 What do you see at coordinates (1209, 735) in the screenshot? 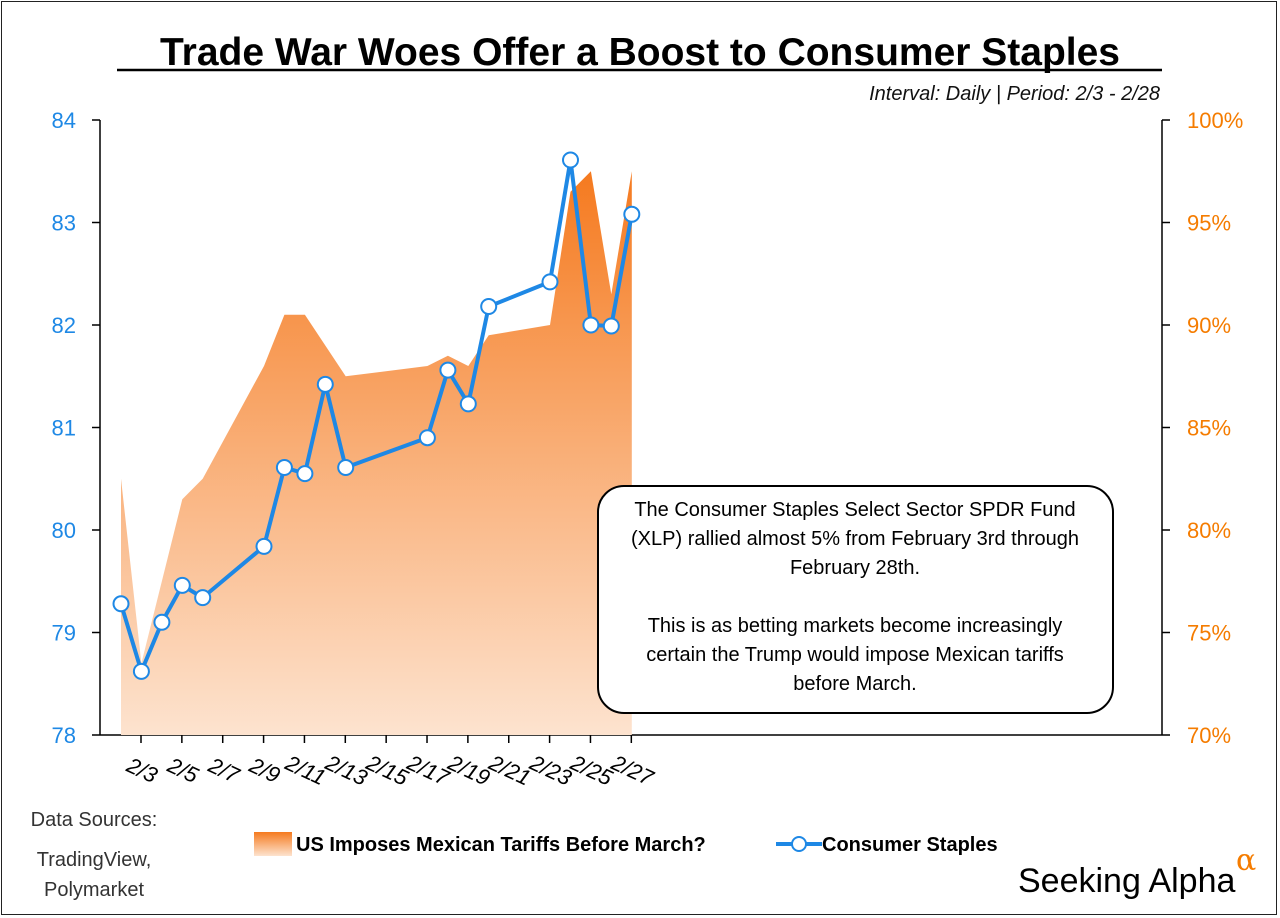
I see `right-tick-label: 70%` at bounding box center [1209, 735].